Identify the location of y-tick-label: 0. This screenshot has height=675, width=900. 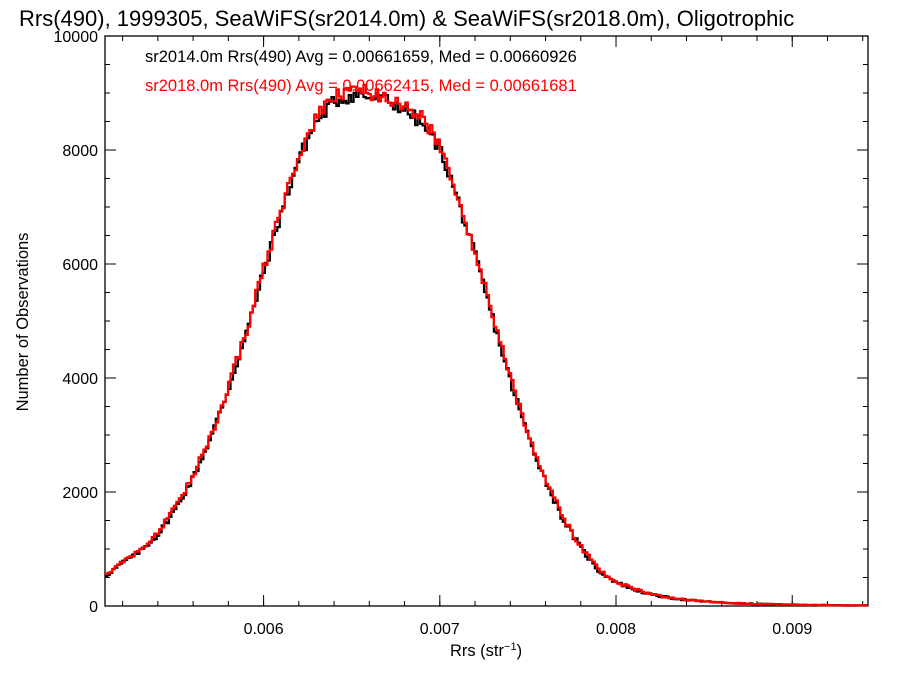
(93, 607).